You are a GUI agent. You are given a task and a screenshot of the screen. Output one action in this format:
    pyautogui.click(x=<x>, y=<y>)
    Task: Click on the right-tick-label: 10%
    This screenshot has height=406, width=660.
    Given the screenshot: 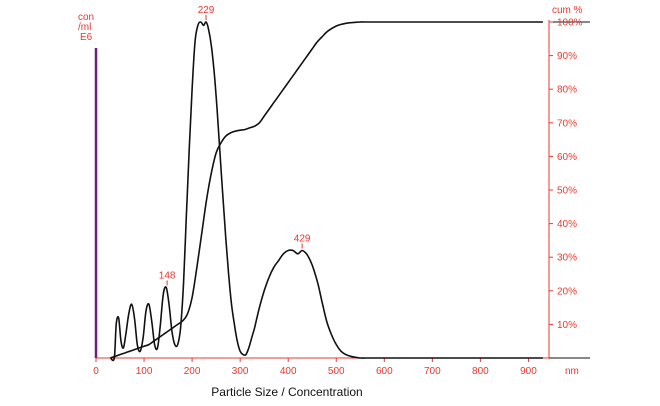 What is the action you would take?
    pyautogui.click(x=567, y=325)
    